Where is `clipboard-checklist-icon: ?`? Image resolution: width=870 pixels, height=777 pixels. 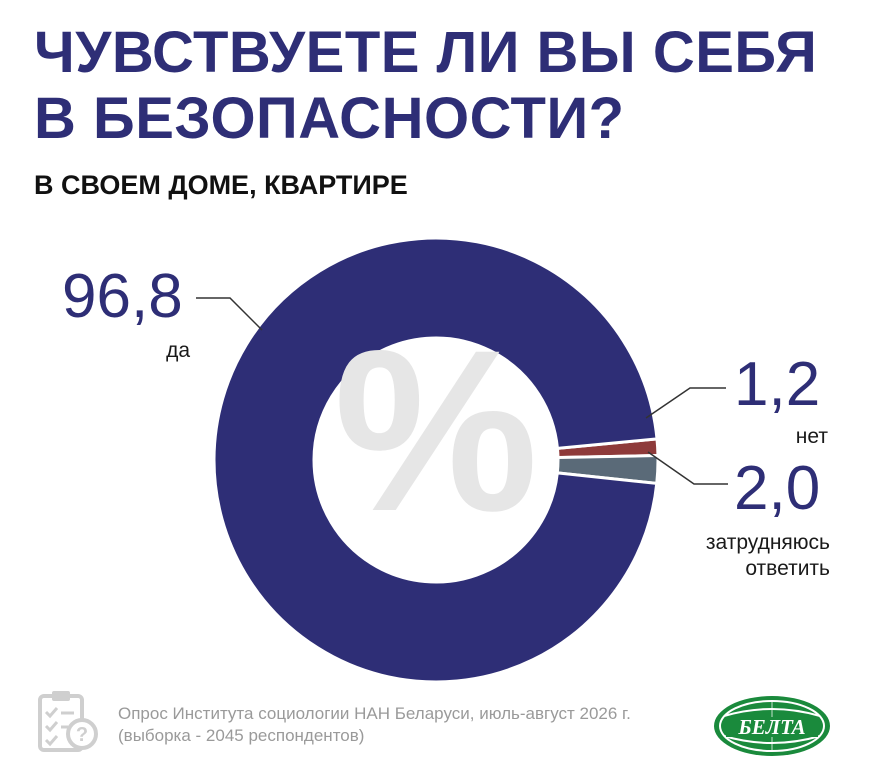
clipboard-checklist-icon: ? is located at coordinates (68, 721).